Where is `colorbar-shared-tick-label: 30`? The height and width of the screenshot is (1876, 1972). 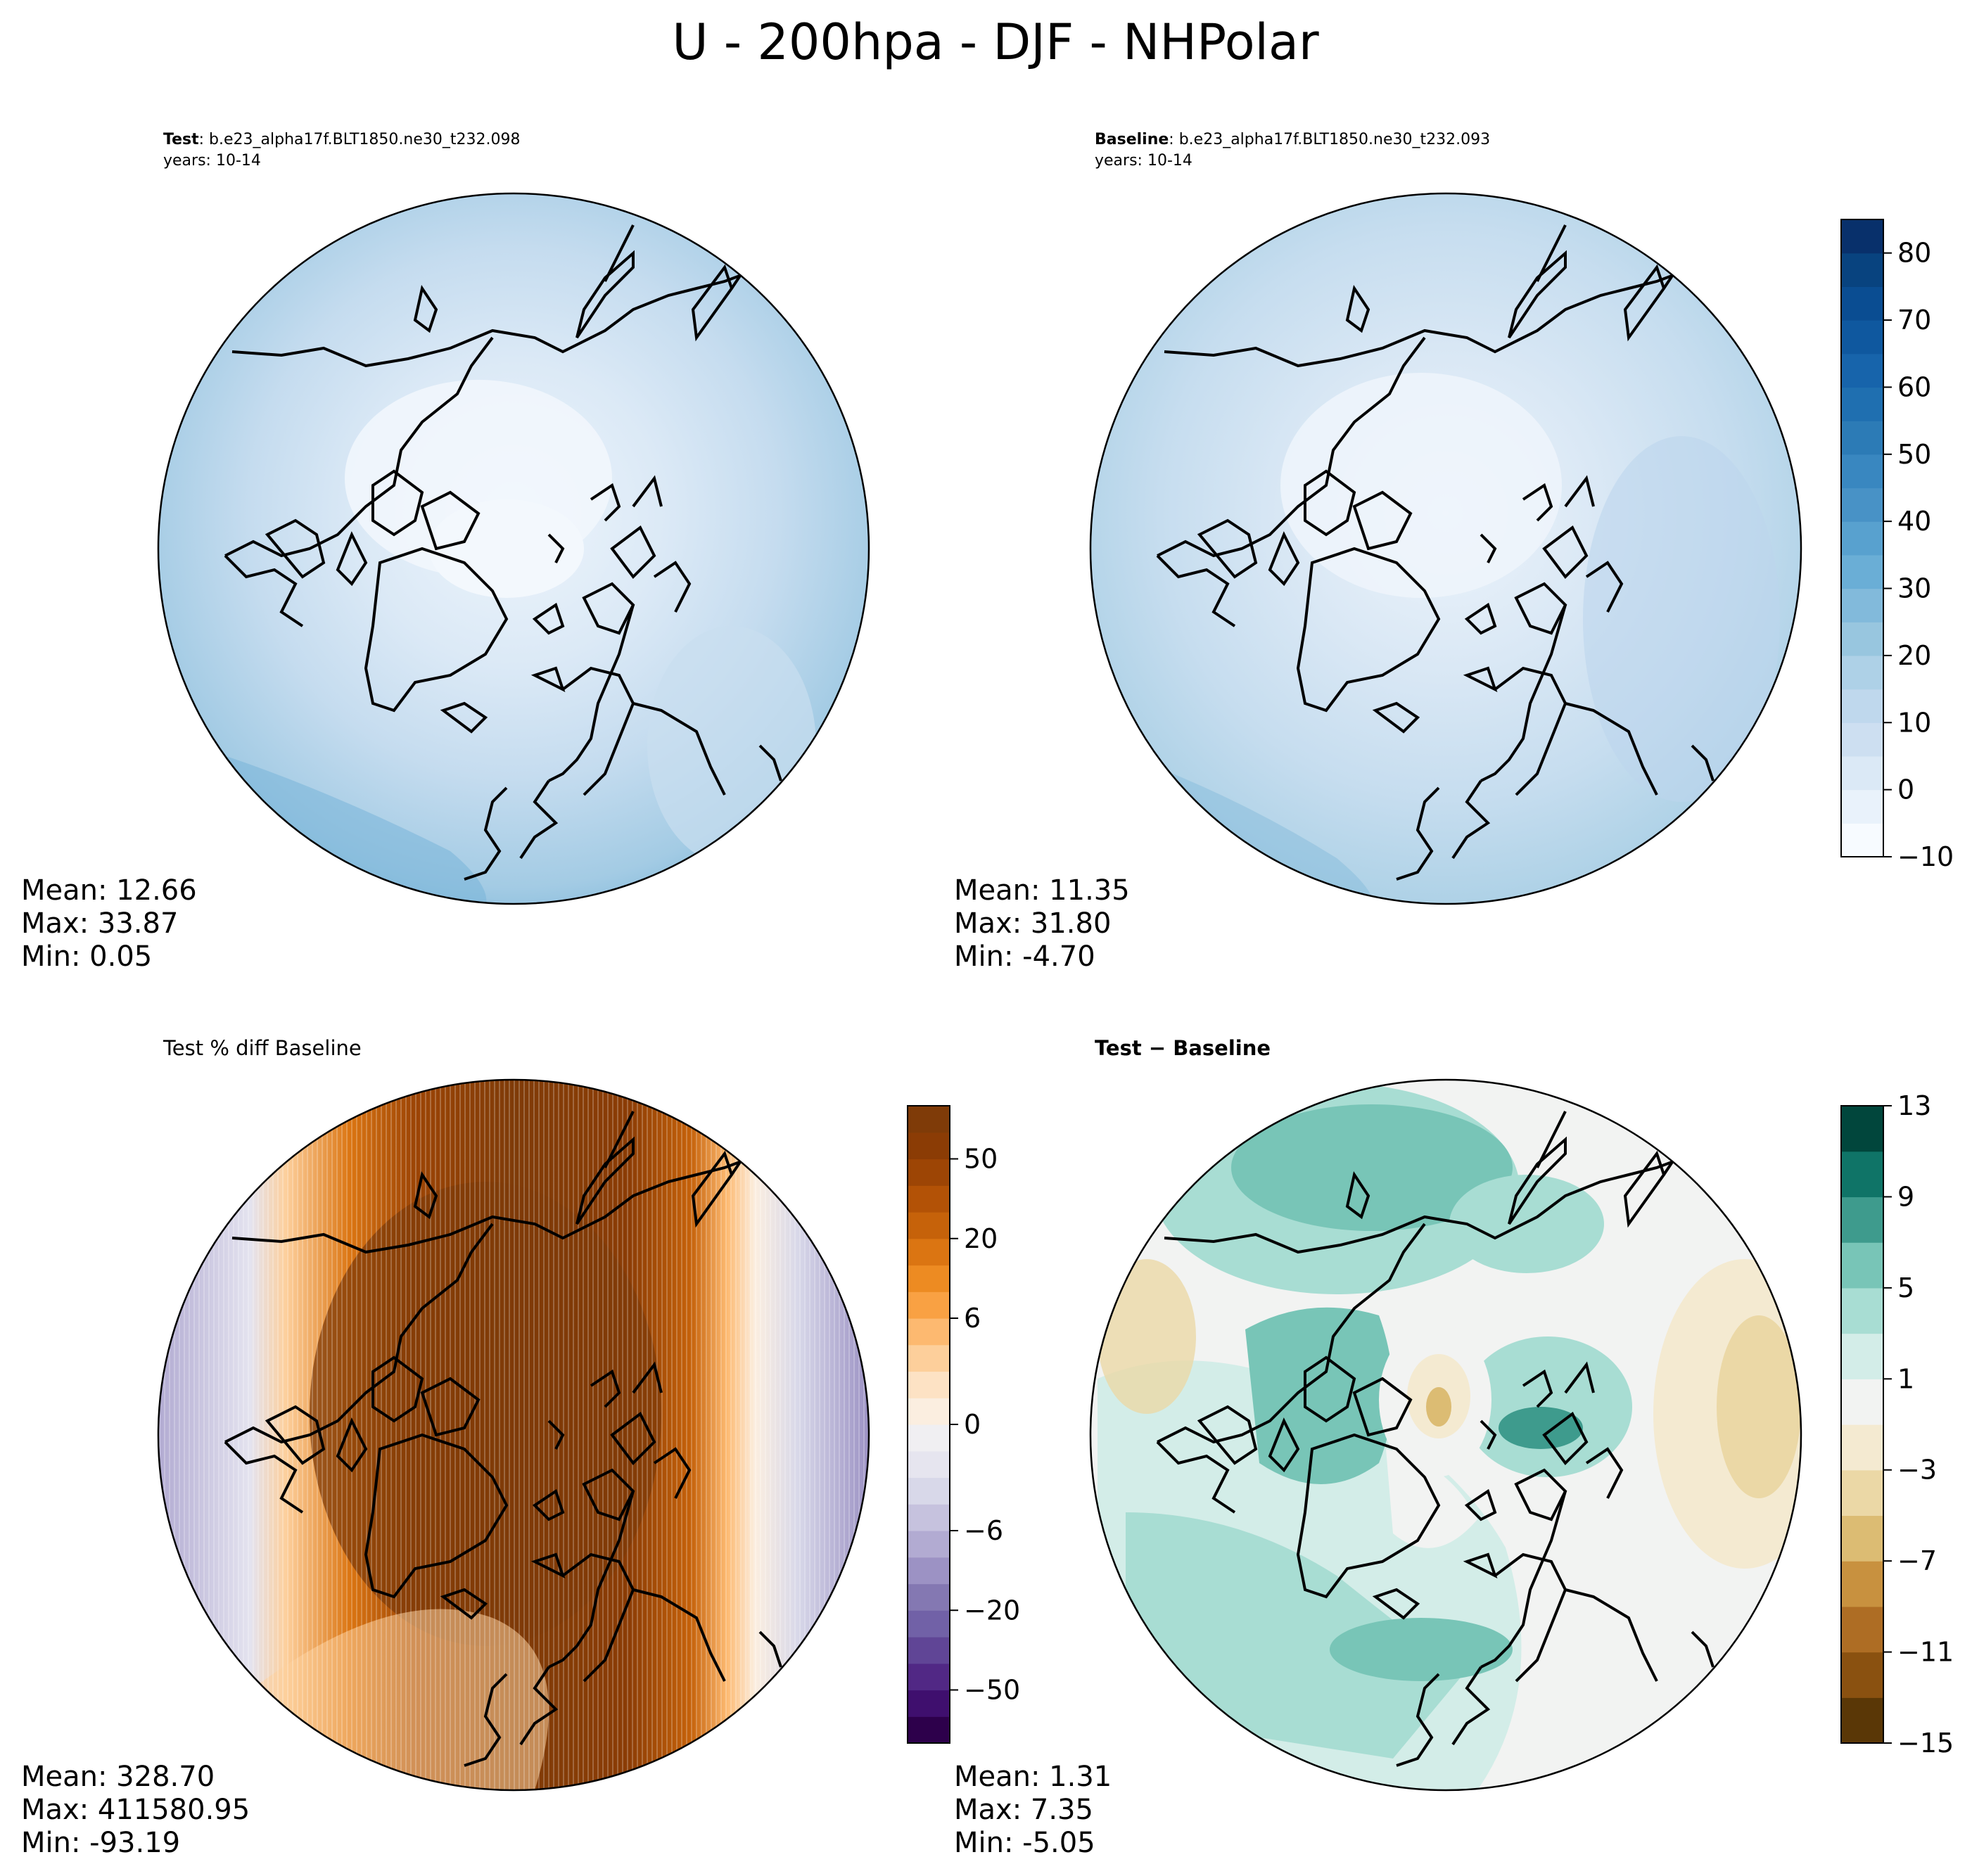
colorbar-shared-tick-label: 30 is located at coordinates (1914, 588).